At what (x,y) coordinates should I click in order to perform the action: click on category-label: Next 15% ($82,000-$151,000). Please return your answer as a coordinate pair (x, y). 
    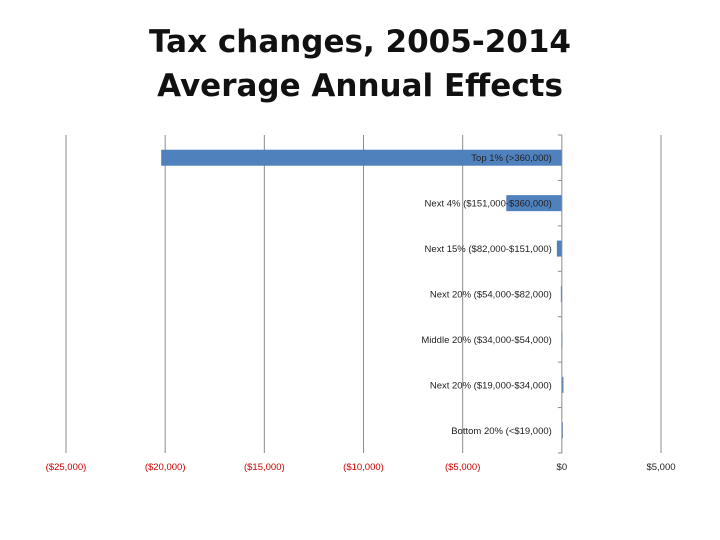
    Looking at the image, I should click on (488, 249).